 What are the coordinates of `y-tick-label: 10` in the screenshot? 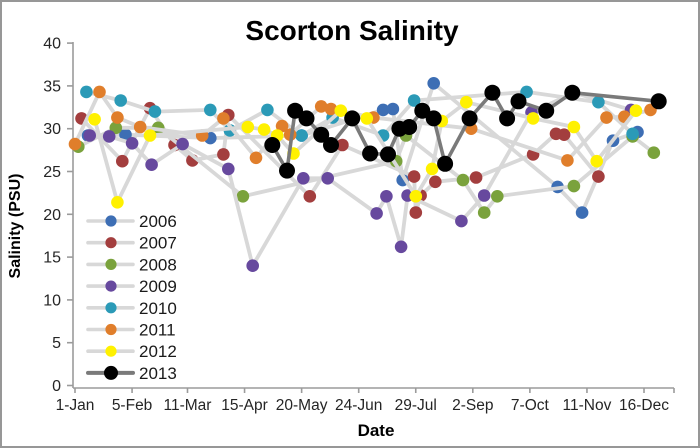 It's located at (52, 300).